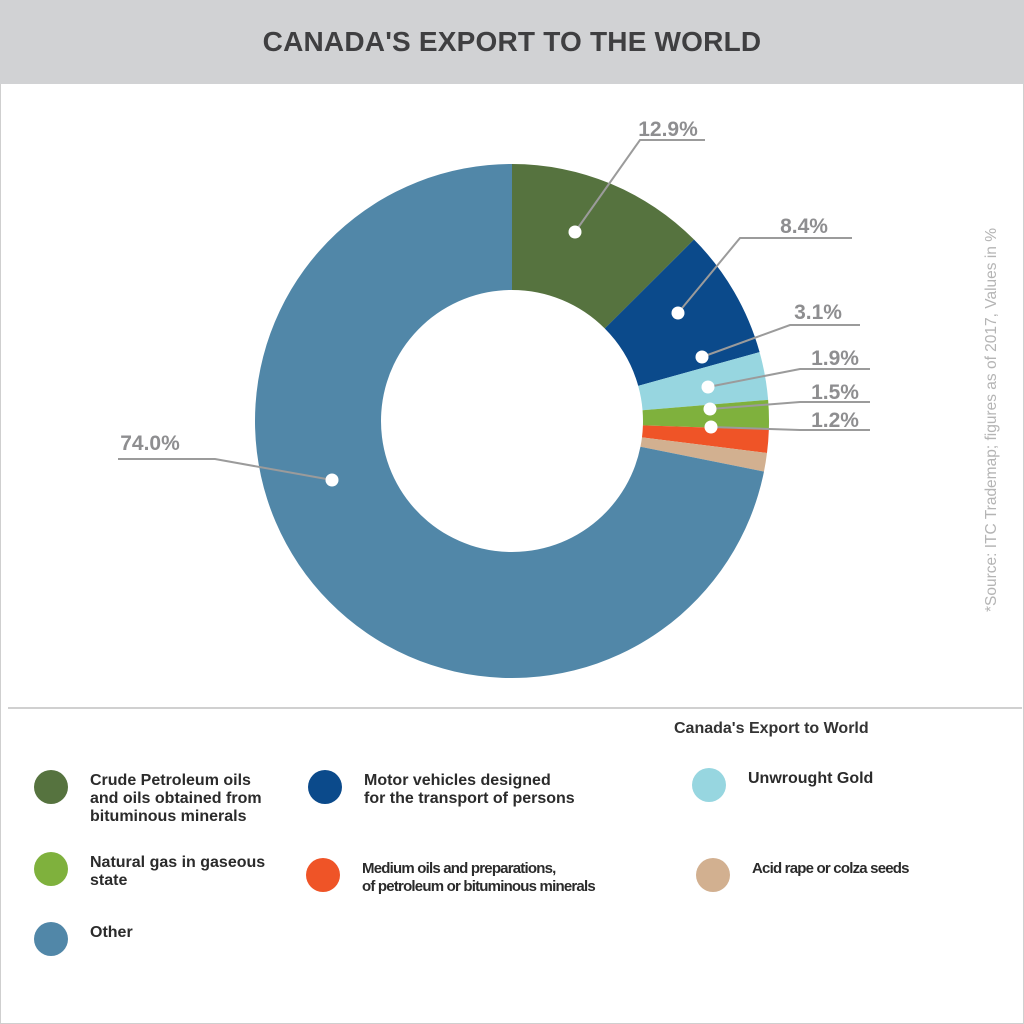 The width and height of the screenshot is (1024, 1024). Describe the element at coordinates (170, 780) in the screenshot. I see `legend-label-line: Crude Petroleum oils` at that location.